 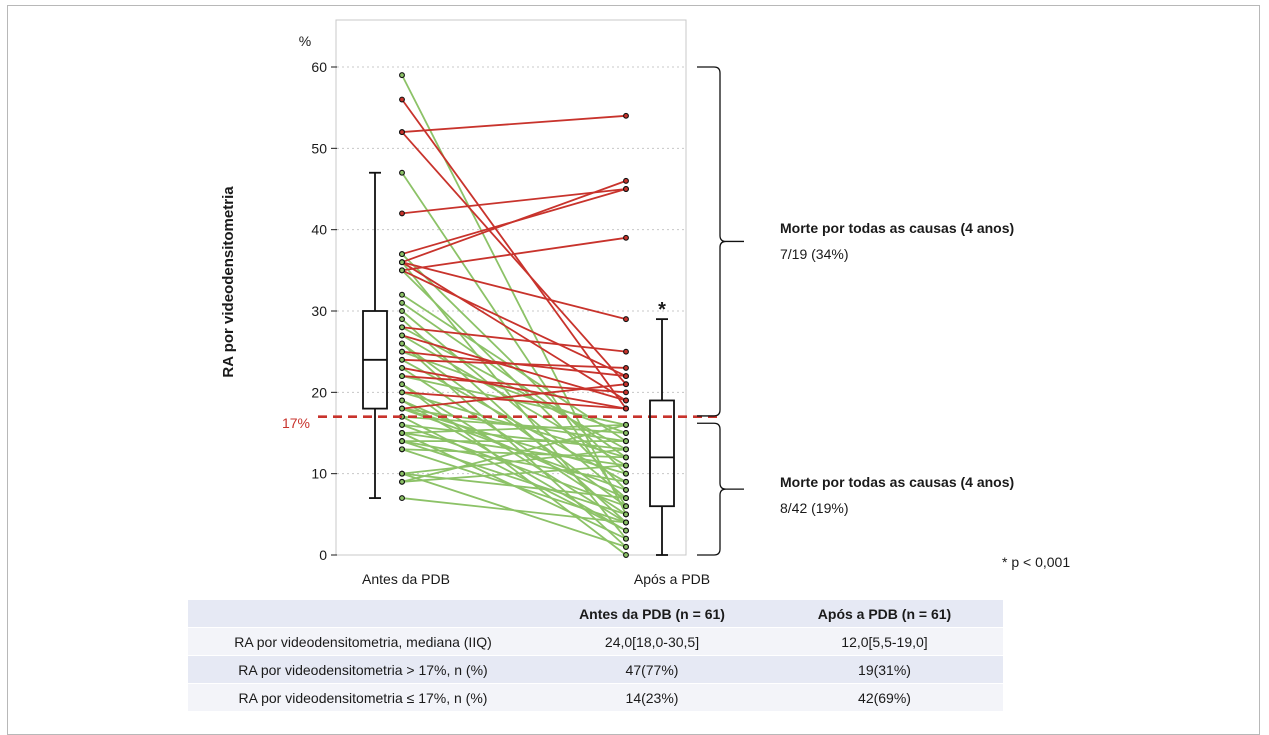 I want to click on table-cell: 47(77%), so click(x=652, y=670).